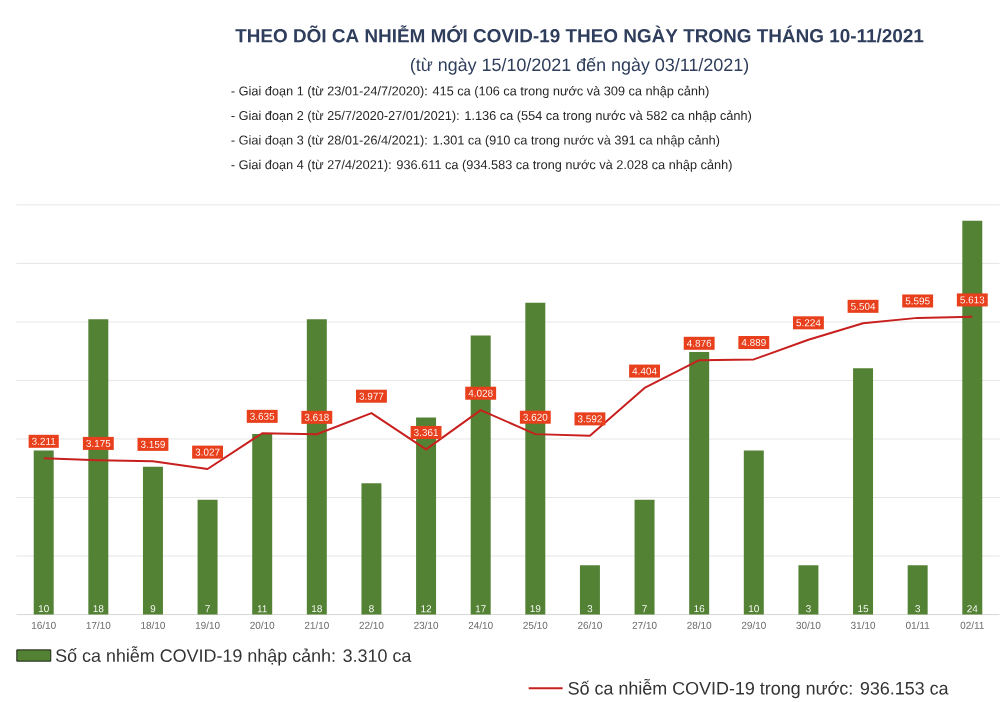 This screenshot has width=1000, height=702. Describe the element at coordinates (233, 656) in the screenshot. I see `legend-label: Số ca nhiễm COVID-19 nhập cảnh: 3.310 ca` at that location.